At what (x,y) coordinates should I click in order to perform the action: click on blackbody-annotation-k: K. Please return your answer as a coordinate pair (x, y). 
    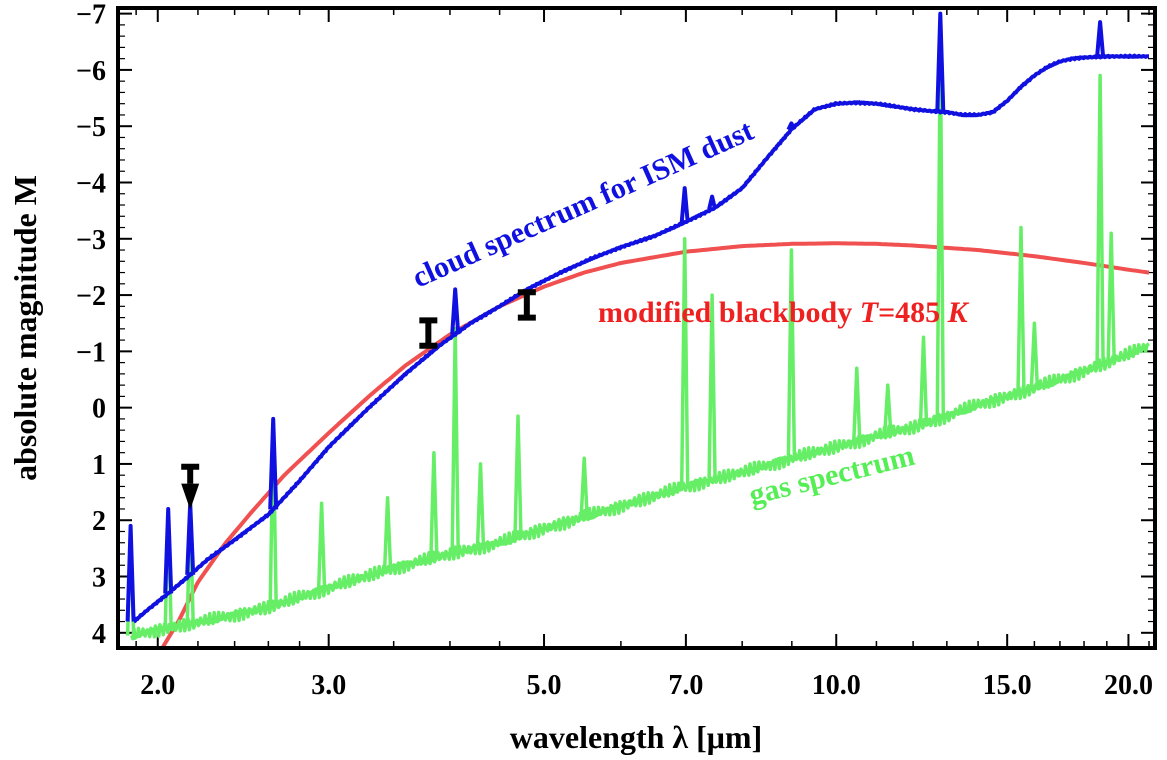
    Looking at the image, I should click on (958, 312).